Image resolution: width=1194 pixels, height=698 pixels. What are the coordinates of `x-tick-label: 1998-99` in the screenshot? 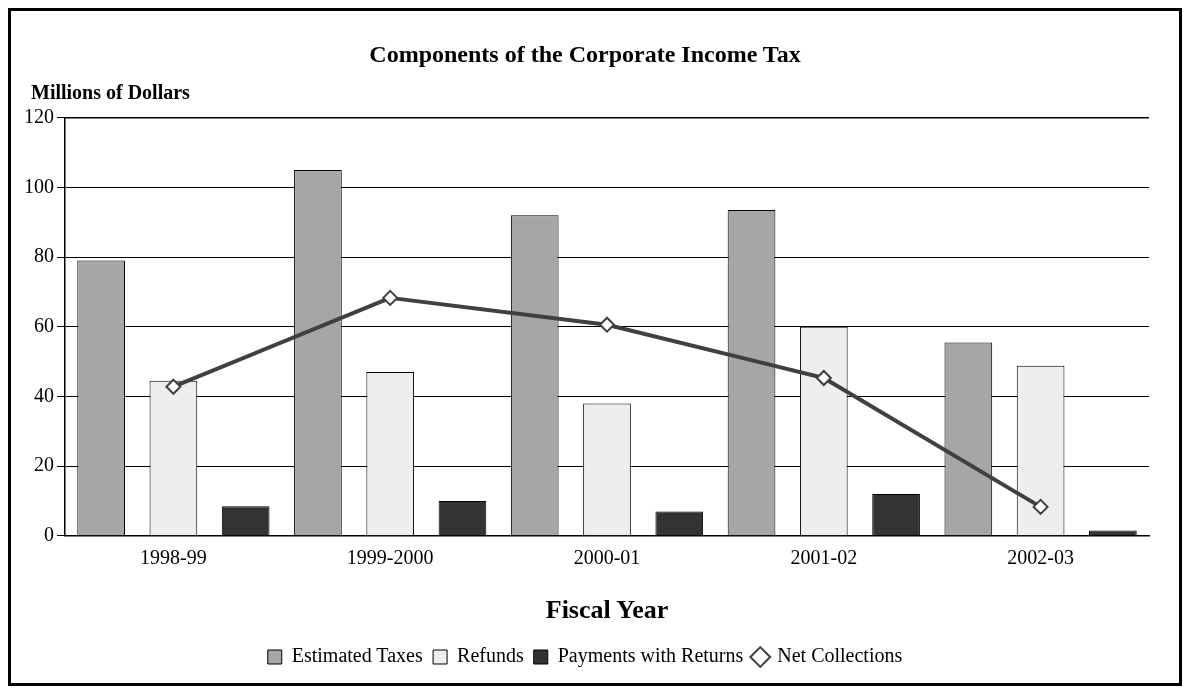 It's located at (173, 557).